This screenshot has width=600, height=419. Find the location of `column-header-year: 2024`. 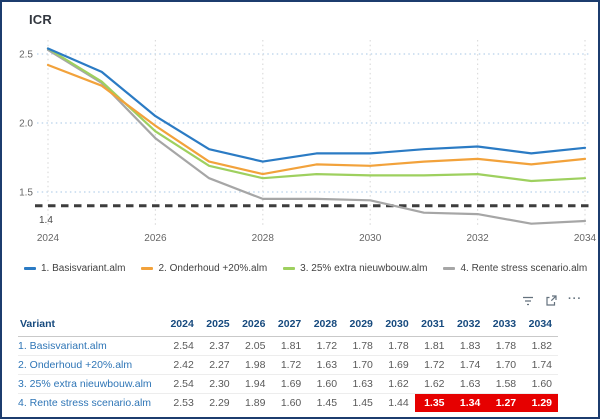

column-header-year: 2024 is located at coordinates (182, 325).